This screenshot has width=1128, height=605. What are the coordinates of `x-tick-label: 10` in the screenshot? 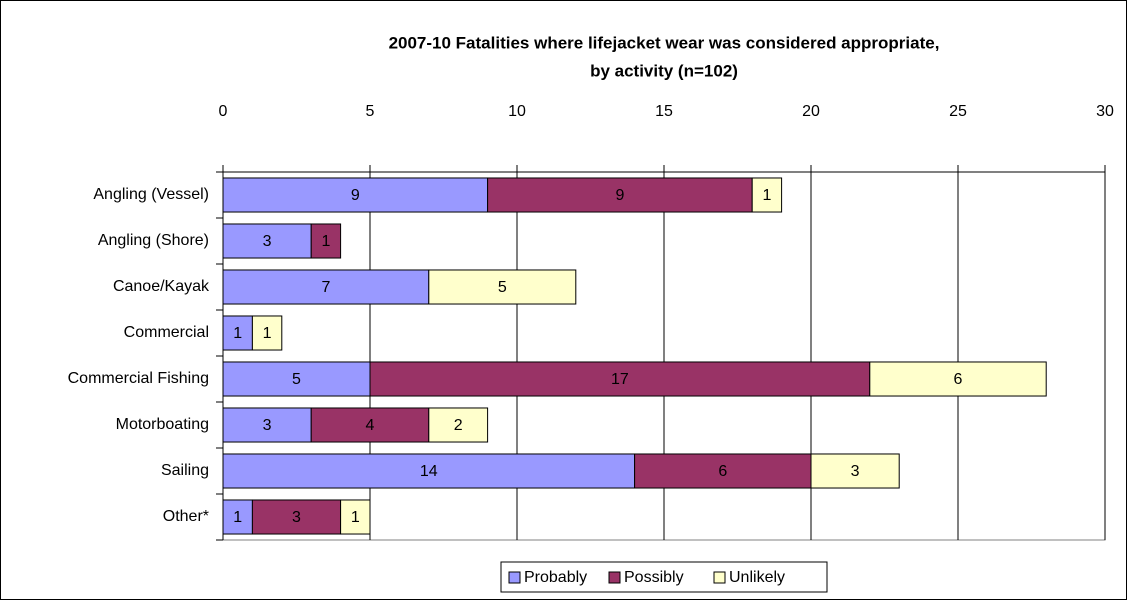 It's located at (517, 111).